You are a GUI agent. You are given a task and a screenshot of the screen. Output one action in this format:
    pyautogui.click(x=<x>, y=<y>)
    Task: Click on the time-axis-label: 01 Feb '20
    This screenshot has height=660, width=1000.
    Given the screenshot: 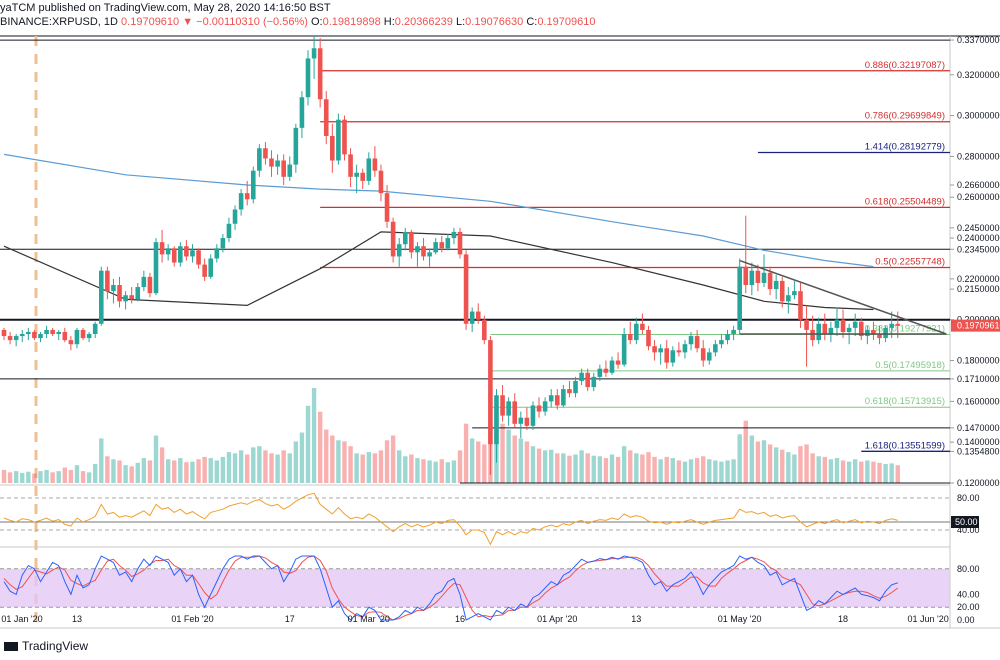 What is the action you would take?
    pyautogui.click(x=192, y=619)
    